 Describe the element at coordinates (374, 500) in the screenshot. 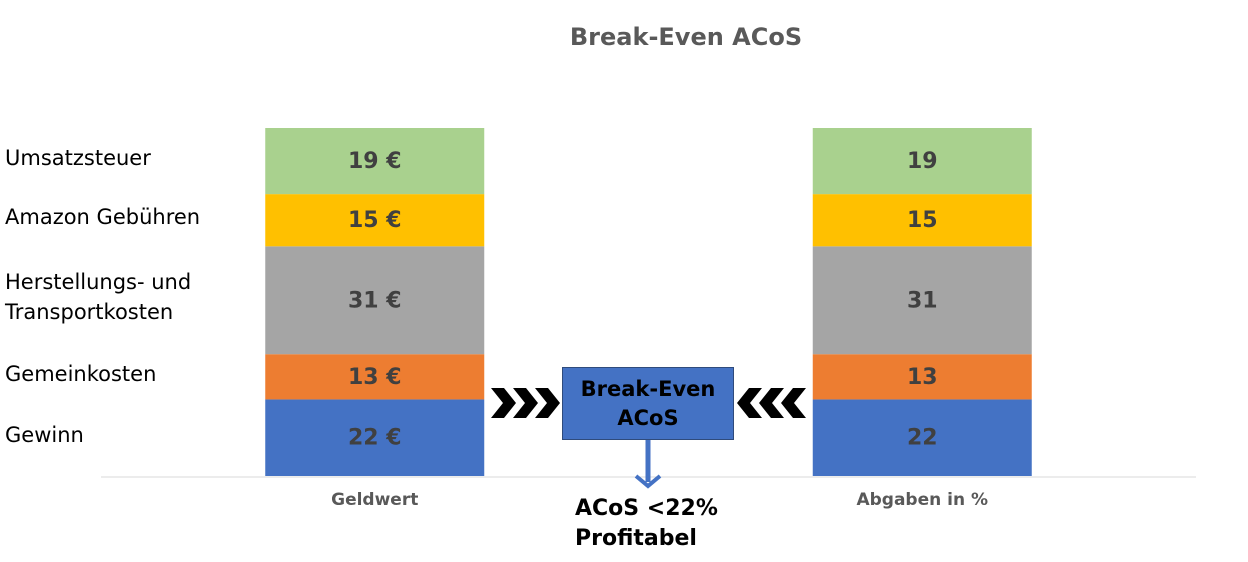

I see `x-tick-label: Geldwert` at that location.